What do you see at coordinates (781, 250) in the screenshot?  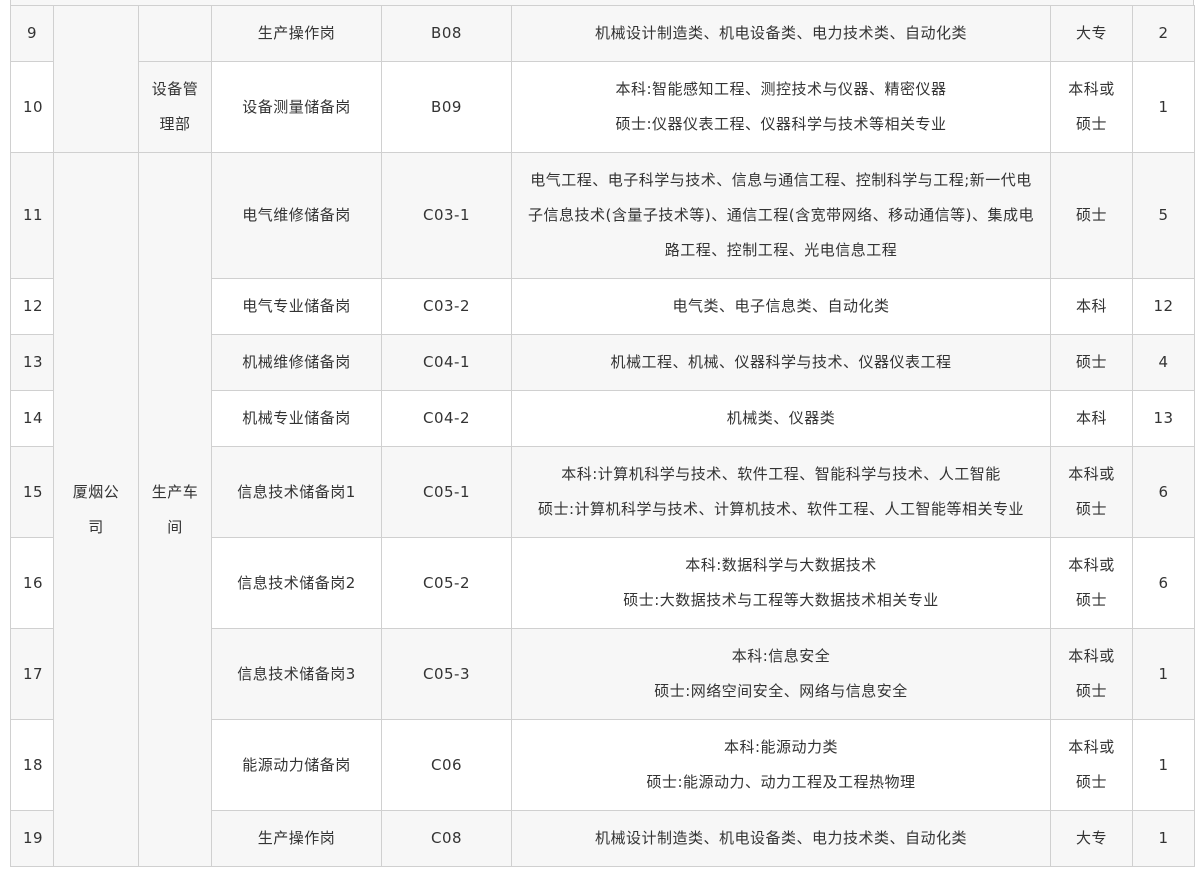 I see `major-line: 路工程、控制工程、光电信息工程` at bounding box center [781, 250].